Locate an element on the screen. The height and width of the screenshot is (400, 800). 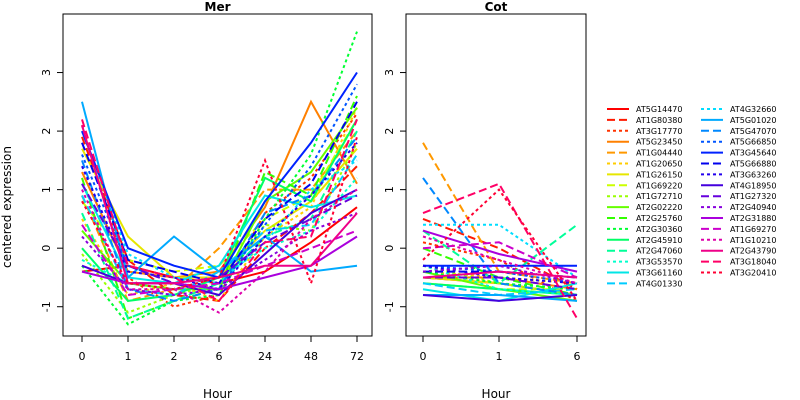
legend-item: AT3G20410 is located at coordinates (738, 273).